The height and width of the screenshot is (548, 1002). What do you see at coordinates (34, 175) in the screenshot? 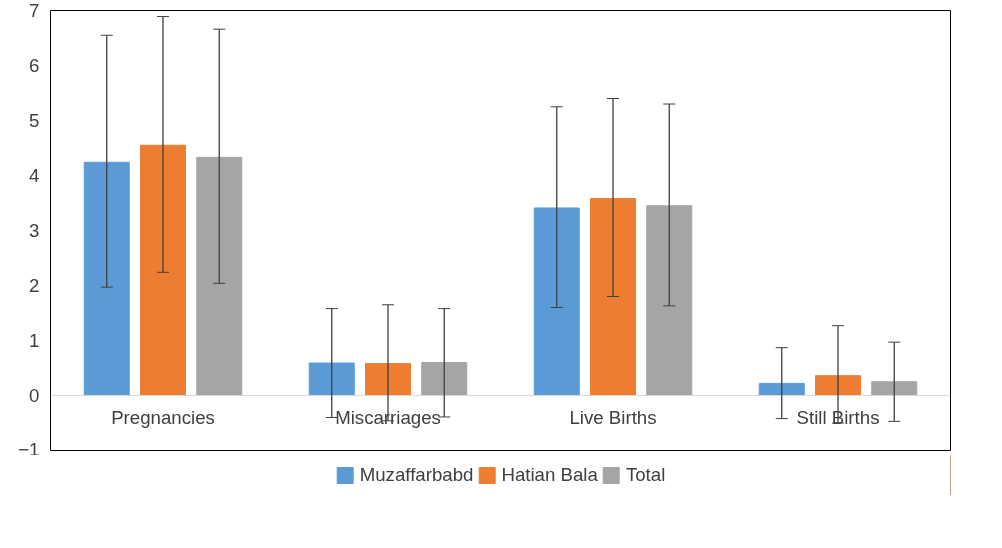
I see `y-tick-label: 4` at bounding box center [34, 175].